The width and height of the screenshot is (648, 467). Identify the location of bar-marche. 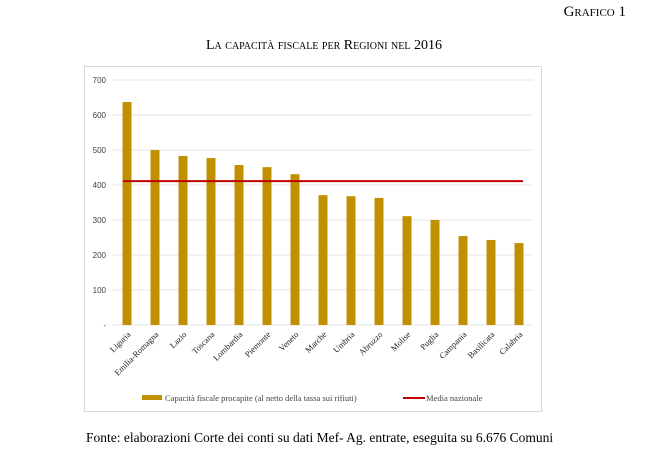
(323, 260).